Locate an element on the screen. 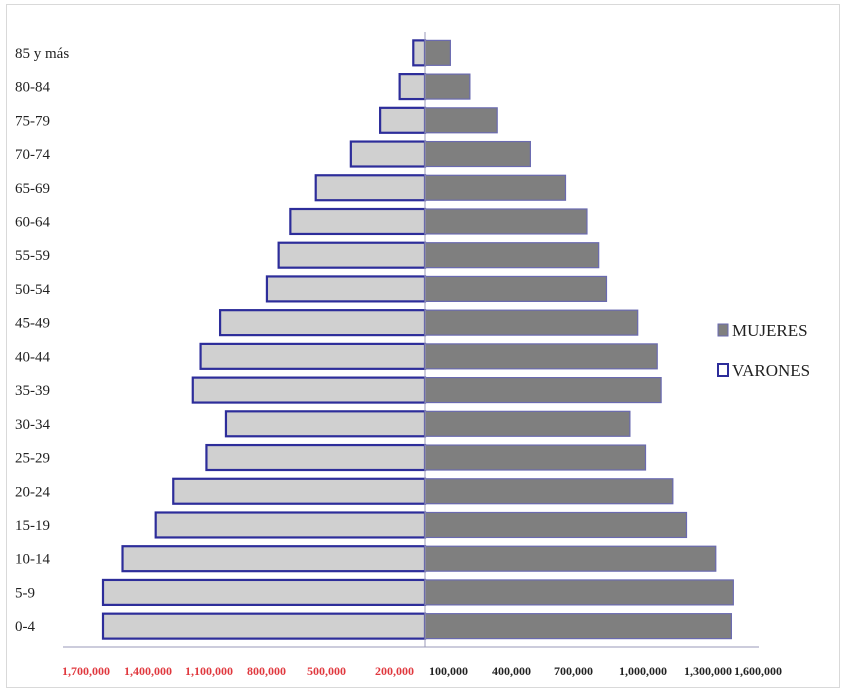 The width and height of the screenshot is (846, 693). category-label: 80-84 is located at coordinates (32, 88).